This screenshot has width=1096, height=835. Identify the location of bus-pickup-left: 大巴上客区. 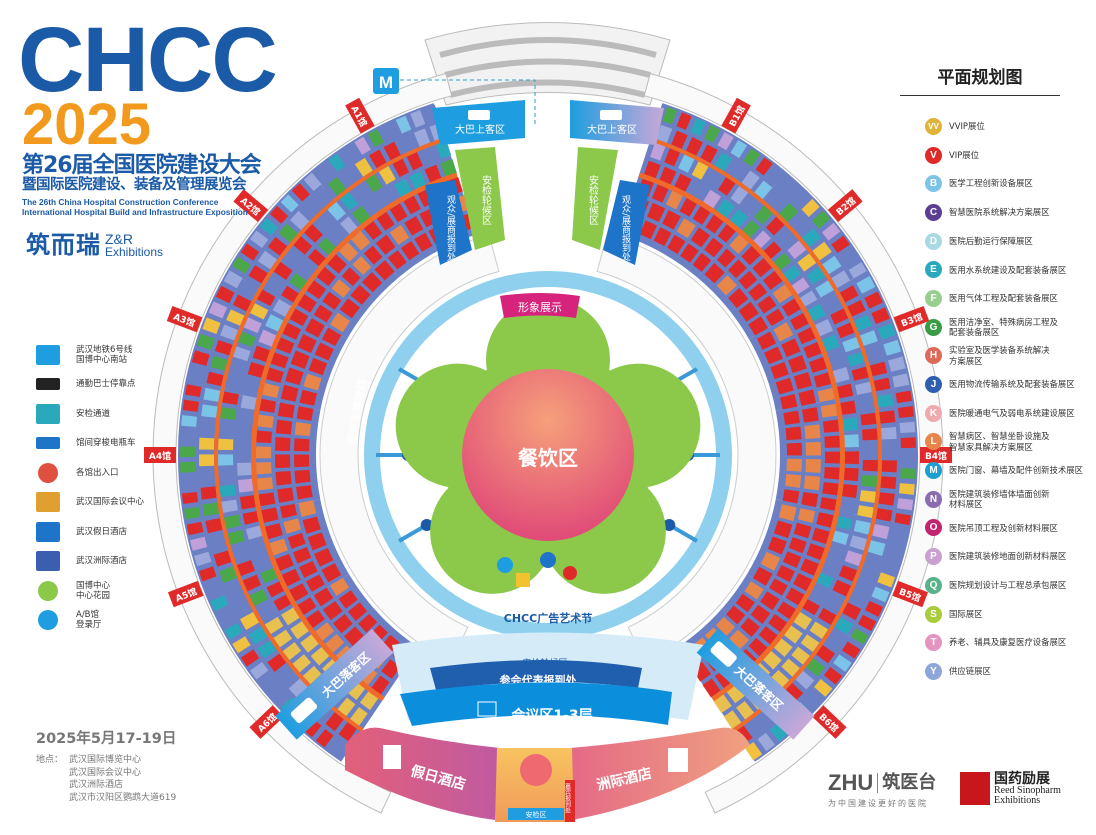
(478, 122).